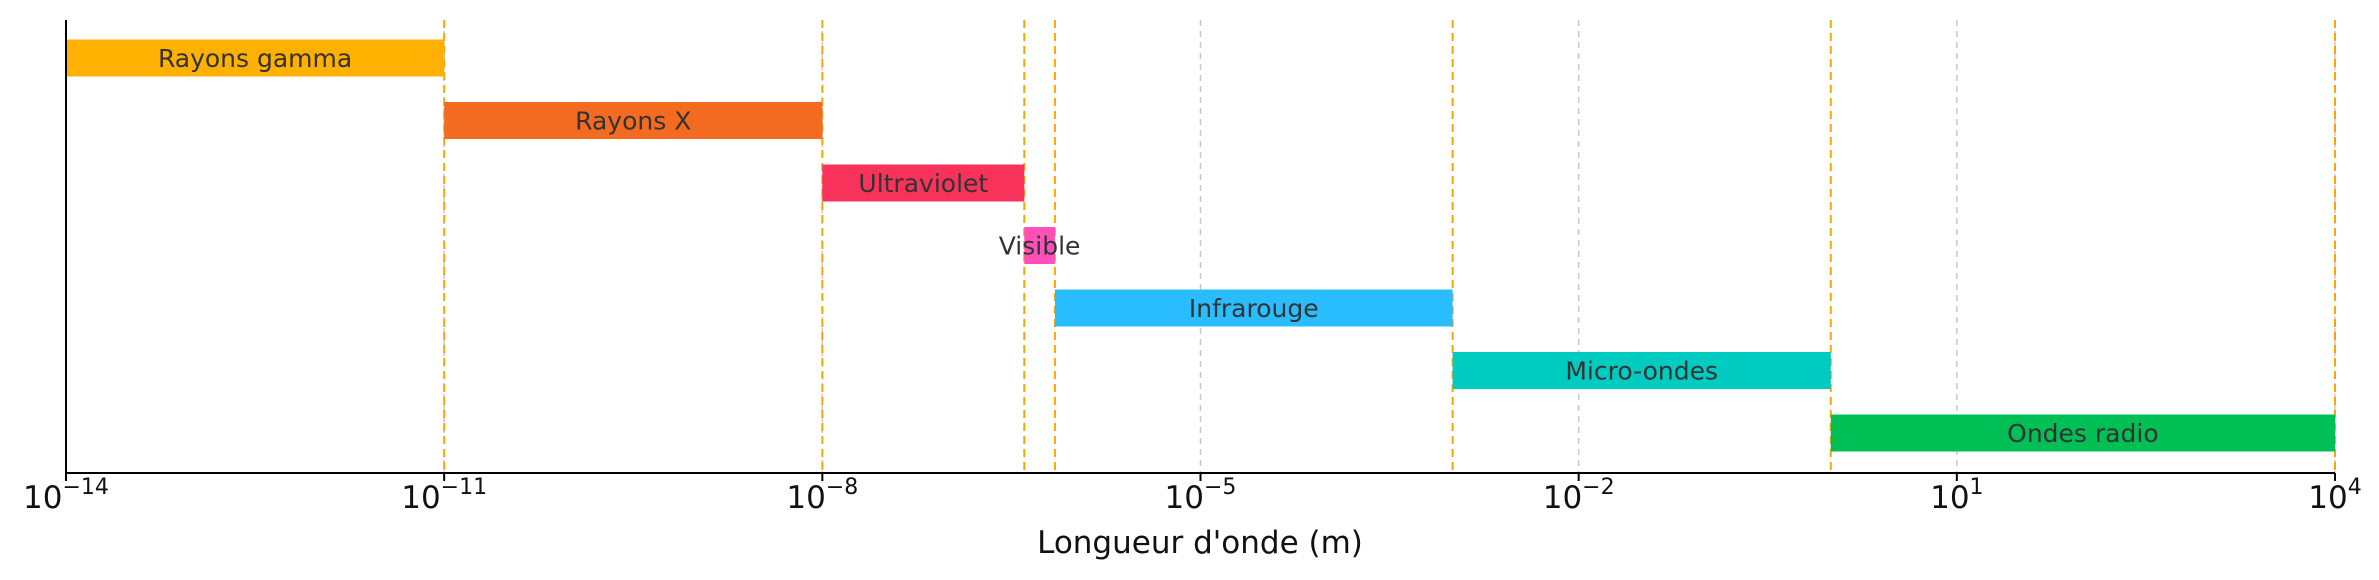  I want to click on bar-label: Visible, so click(1040, 246).